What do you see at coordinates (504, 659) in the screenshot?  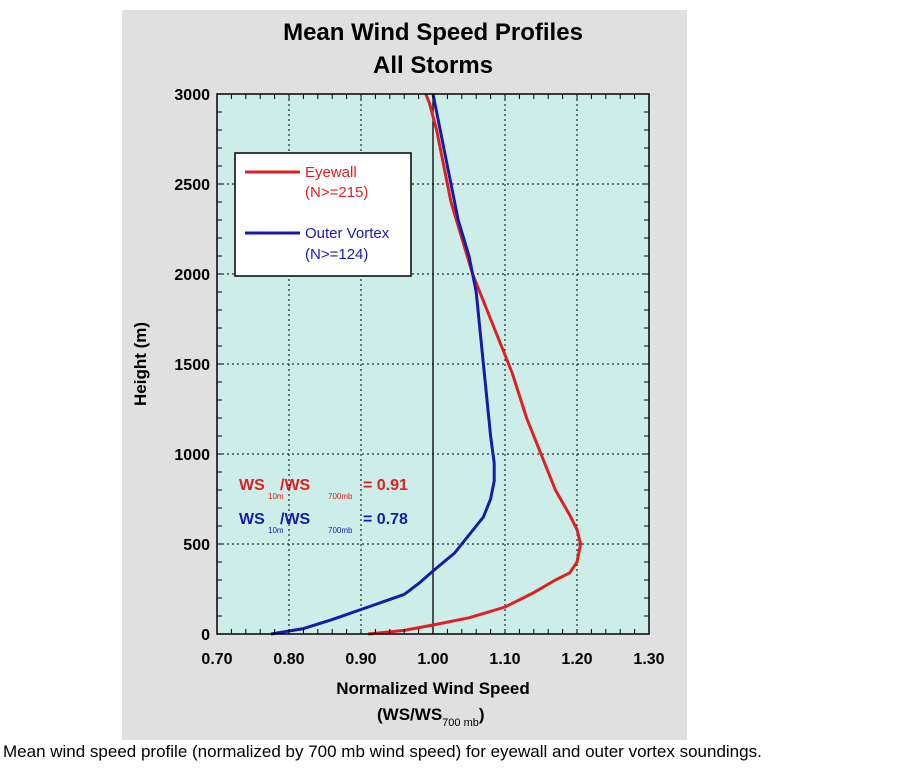 I see `x-tick-label: 1.10` at bounding box center [504, 659].